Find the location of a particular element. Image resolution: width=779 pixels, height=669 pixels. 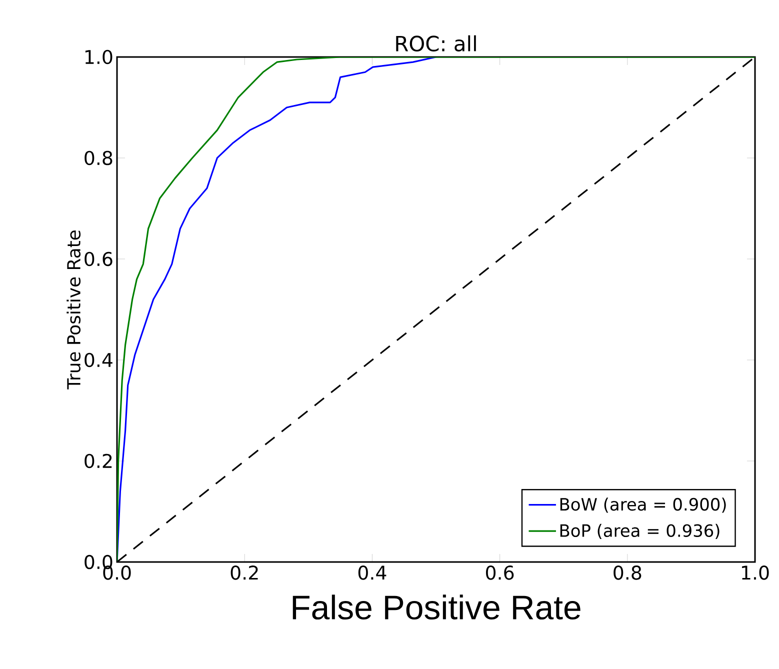

legend-label: BoP (area = 0.936) is located at coordinates (640, 532).